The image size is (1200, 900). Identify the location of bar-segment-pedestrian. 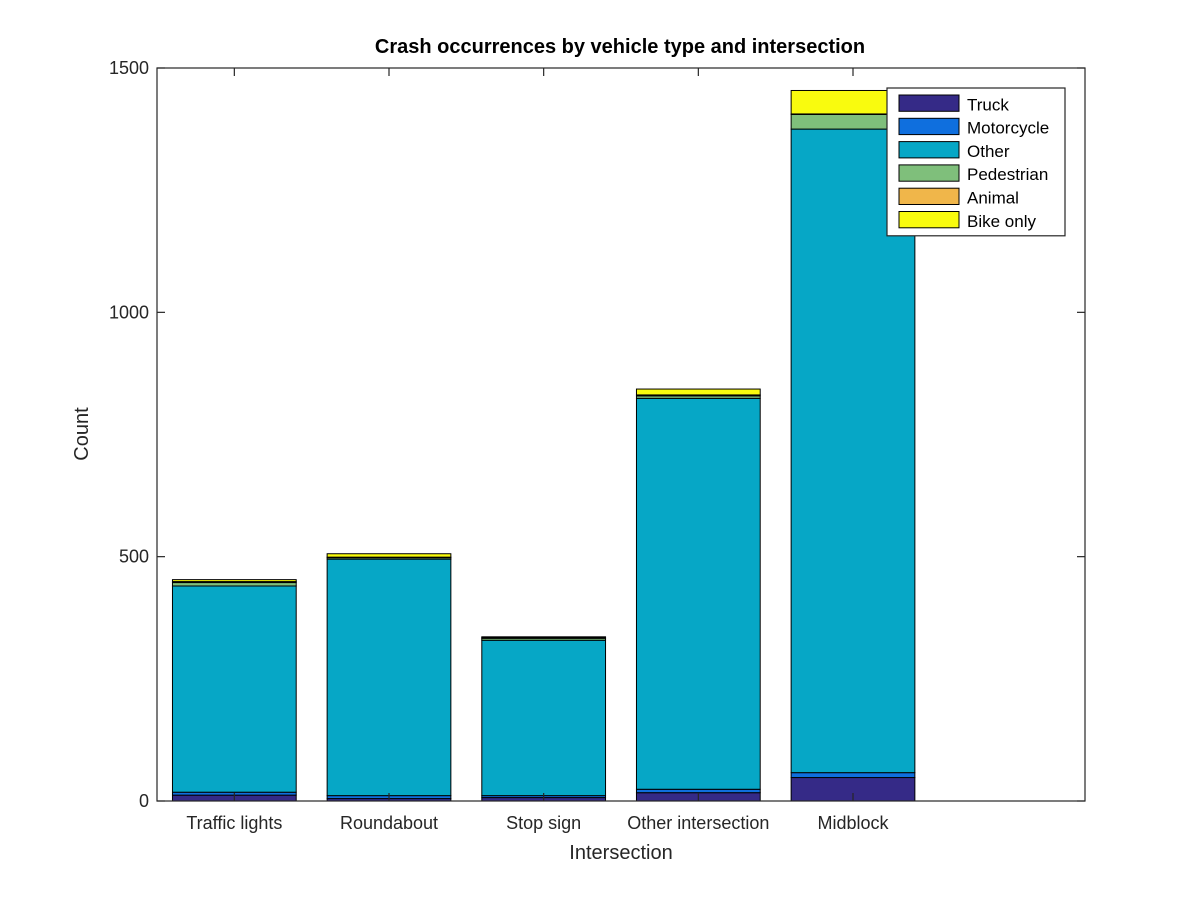
(234, 584).